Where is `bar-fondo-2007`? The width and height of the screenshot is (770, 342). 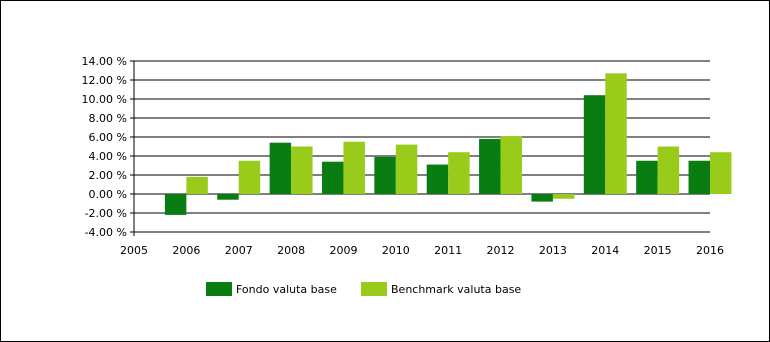
bar-fondo-2007 is located at coordinates (228, 197).